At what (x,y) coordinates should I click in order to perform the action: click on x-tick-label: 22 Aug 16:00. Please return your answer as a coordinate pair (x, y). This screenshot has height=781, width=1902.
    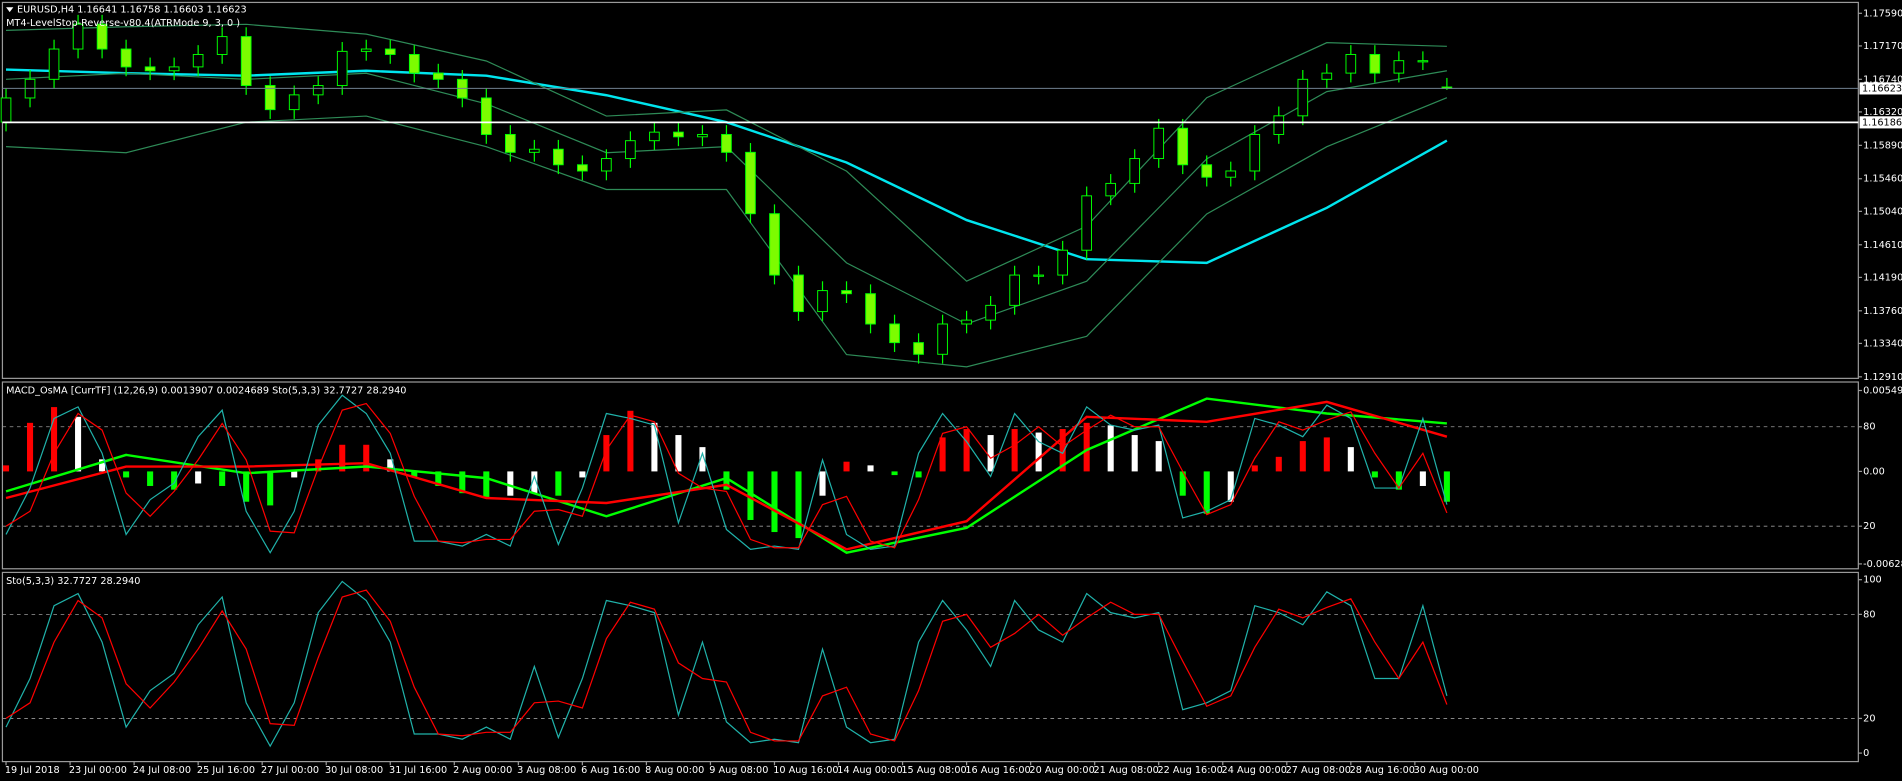
    Looking at the image, I should click on (1190, 770).